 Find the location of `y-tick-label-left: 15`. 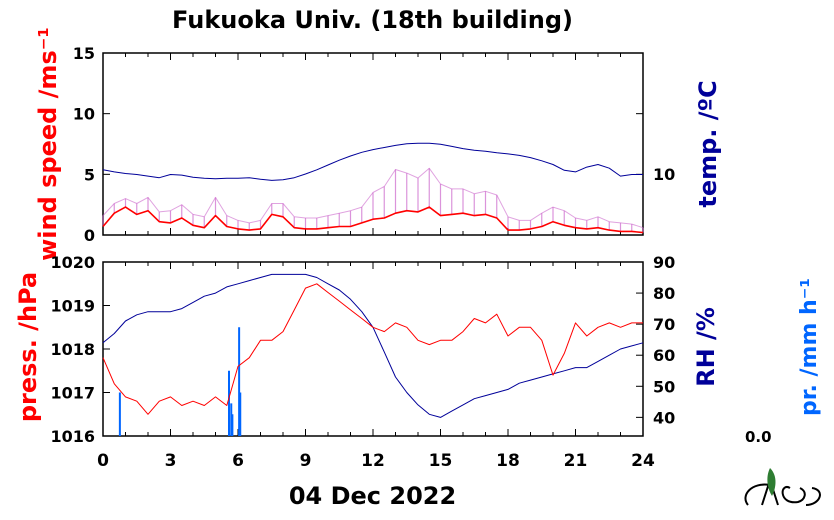

y-tick-label-left: 15 is located at coordinates (84, 53).